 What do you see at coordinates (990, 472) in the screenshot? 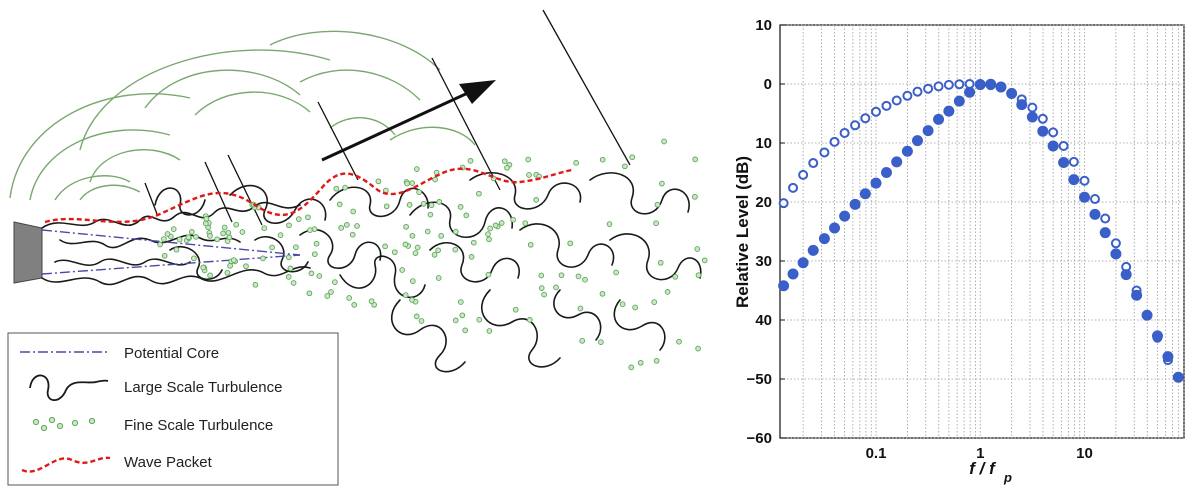
I see `x-axis-label: f / f p` at bounding box center [990, 472].